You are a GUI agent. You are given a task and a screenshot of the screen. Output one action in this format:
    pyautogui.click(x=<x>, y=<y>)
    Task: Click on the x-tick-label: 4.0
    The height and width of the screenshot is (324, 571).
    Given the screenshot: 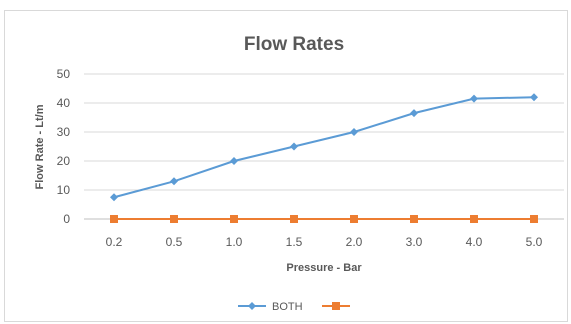 What is the action you would take?
    pyautogui.click(x=474, y=242)
    